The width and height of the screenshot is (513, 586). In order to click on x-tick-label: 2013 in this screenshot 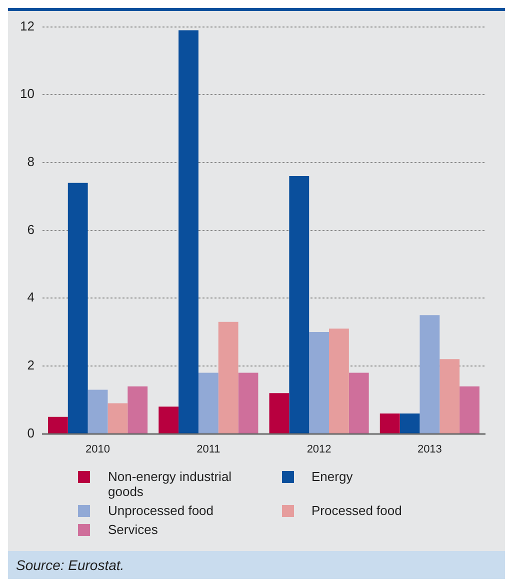, I will do `click(429, 449)`.